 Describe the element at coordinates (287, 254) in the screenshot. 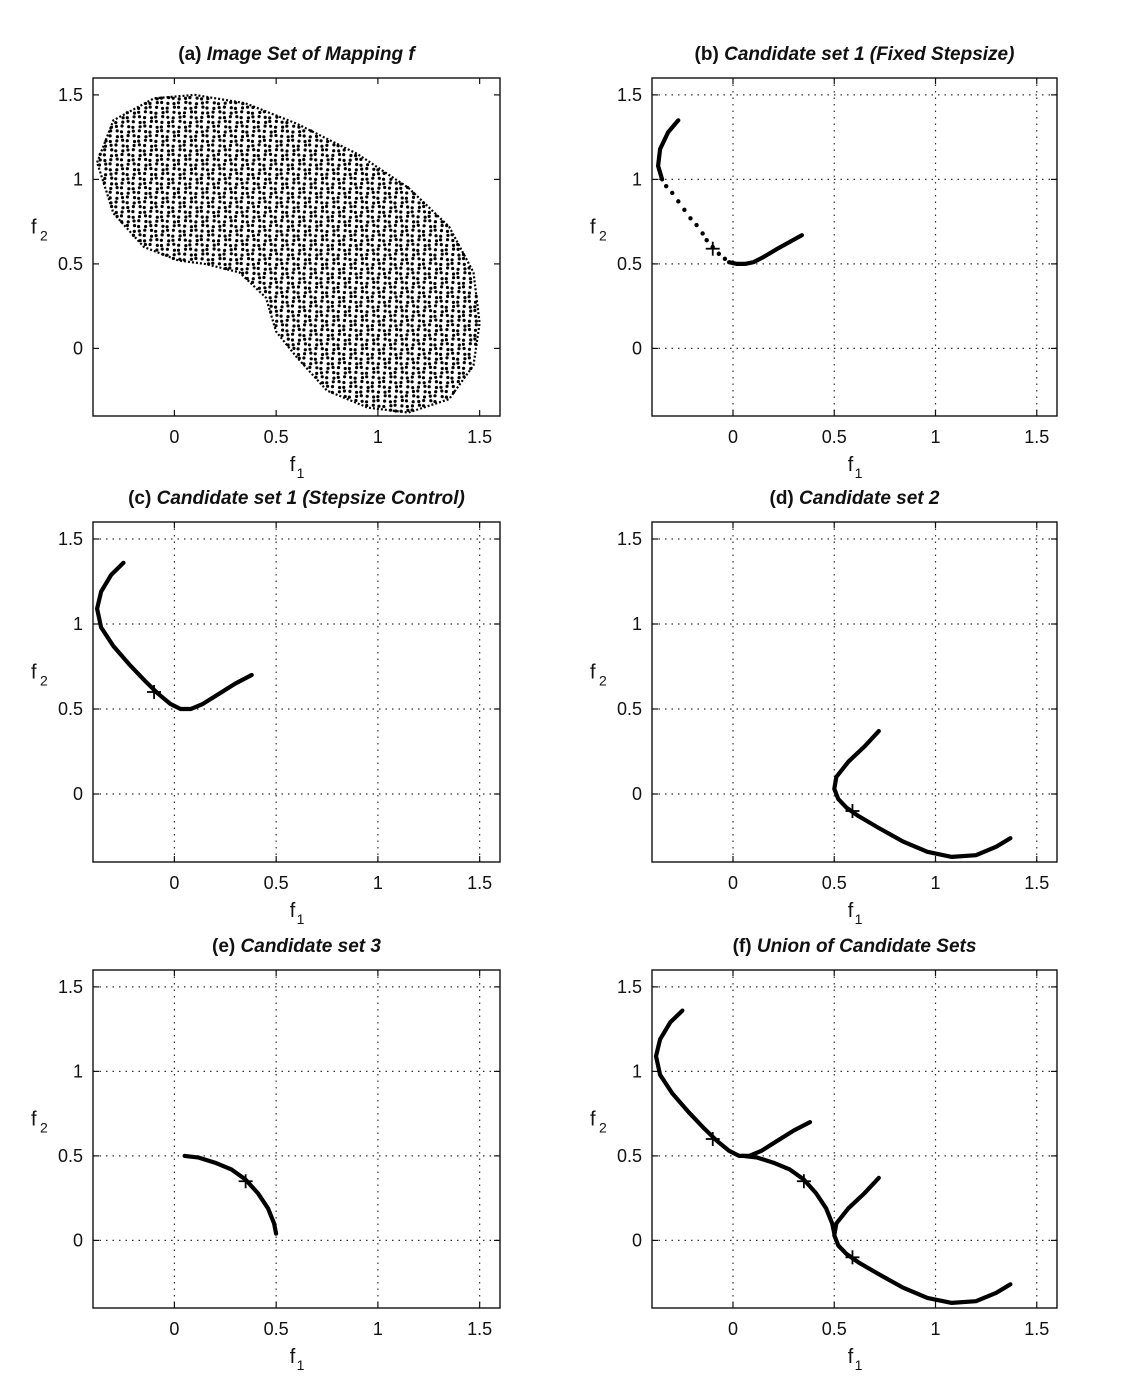

I see `image-set-dots` at that location.